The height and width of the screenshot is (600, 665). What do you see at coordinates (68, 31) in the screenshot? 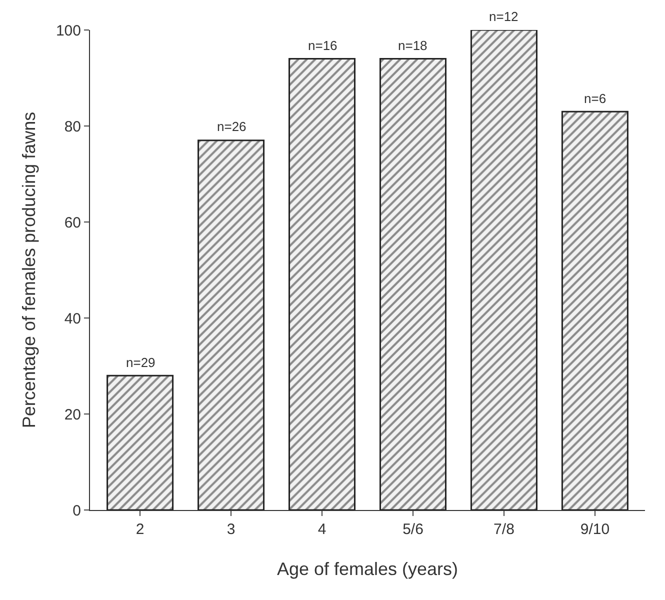
I see `y-tick-label: 100` at bounding box center [68, 31].